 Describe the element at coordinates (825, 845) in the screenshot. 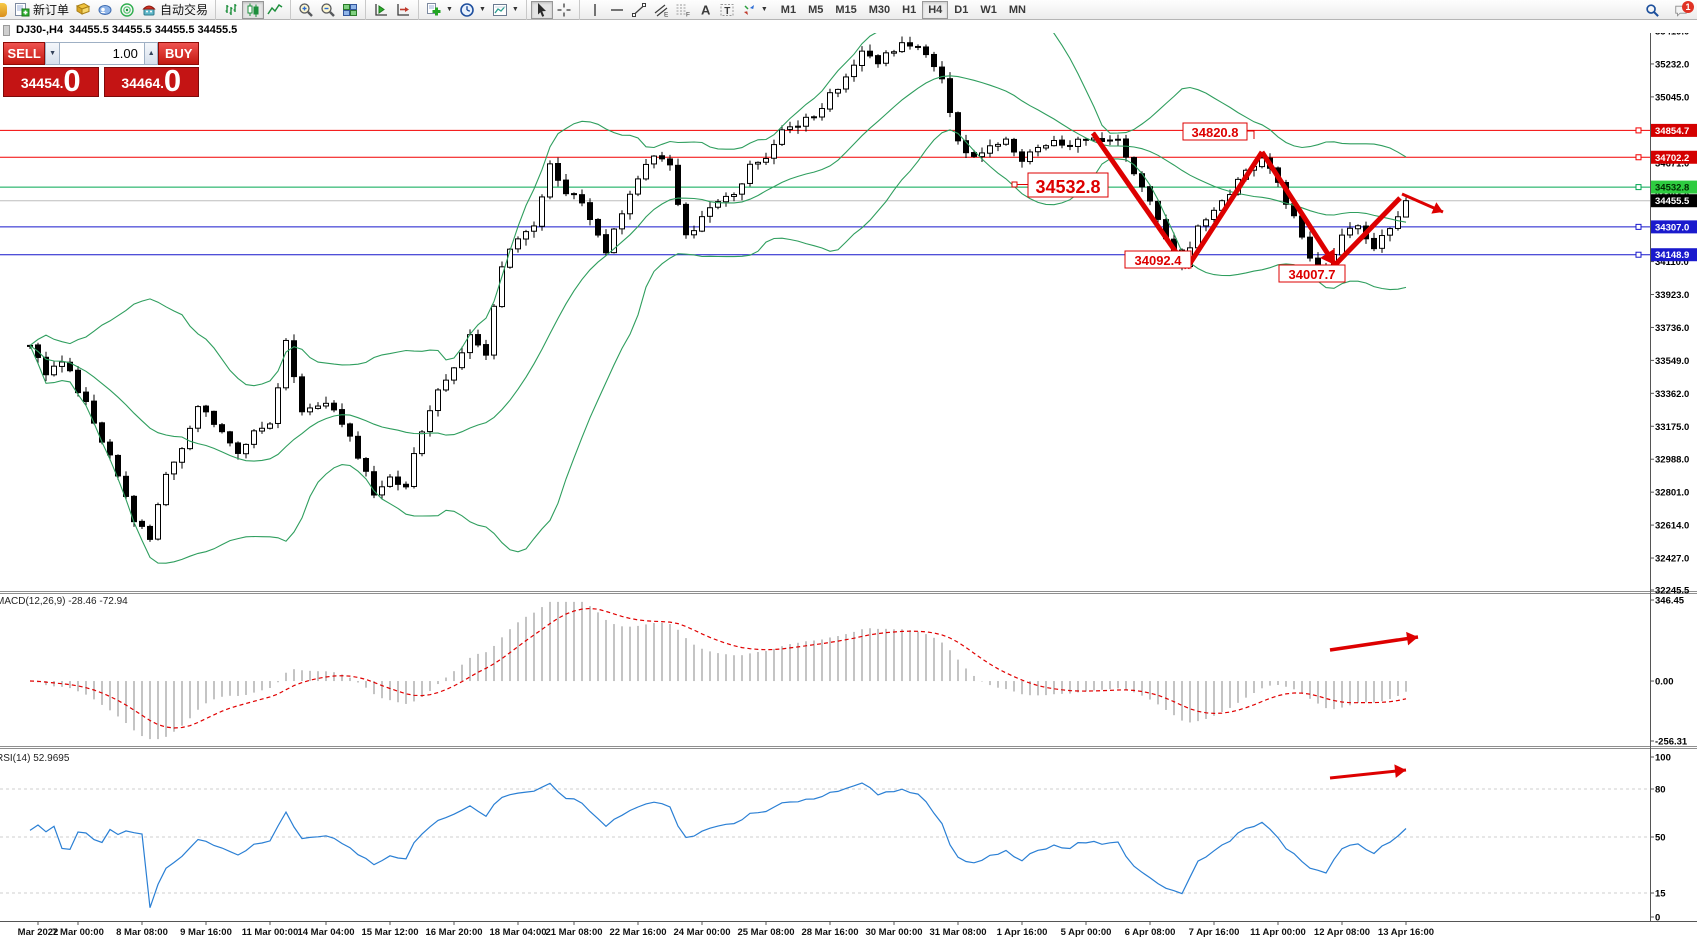

I see `rsi-panel` at that location.